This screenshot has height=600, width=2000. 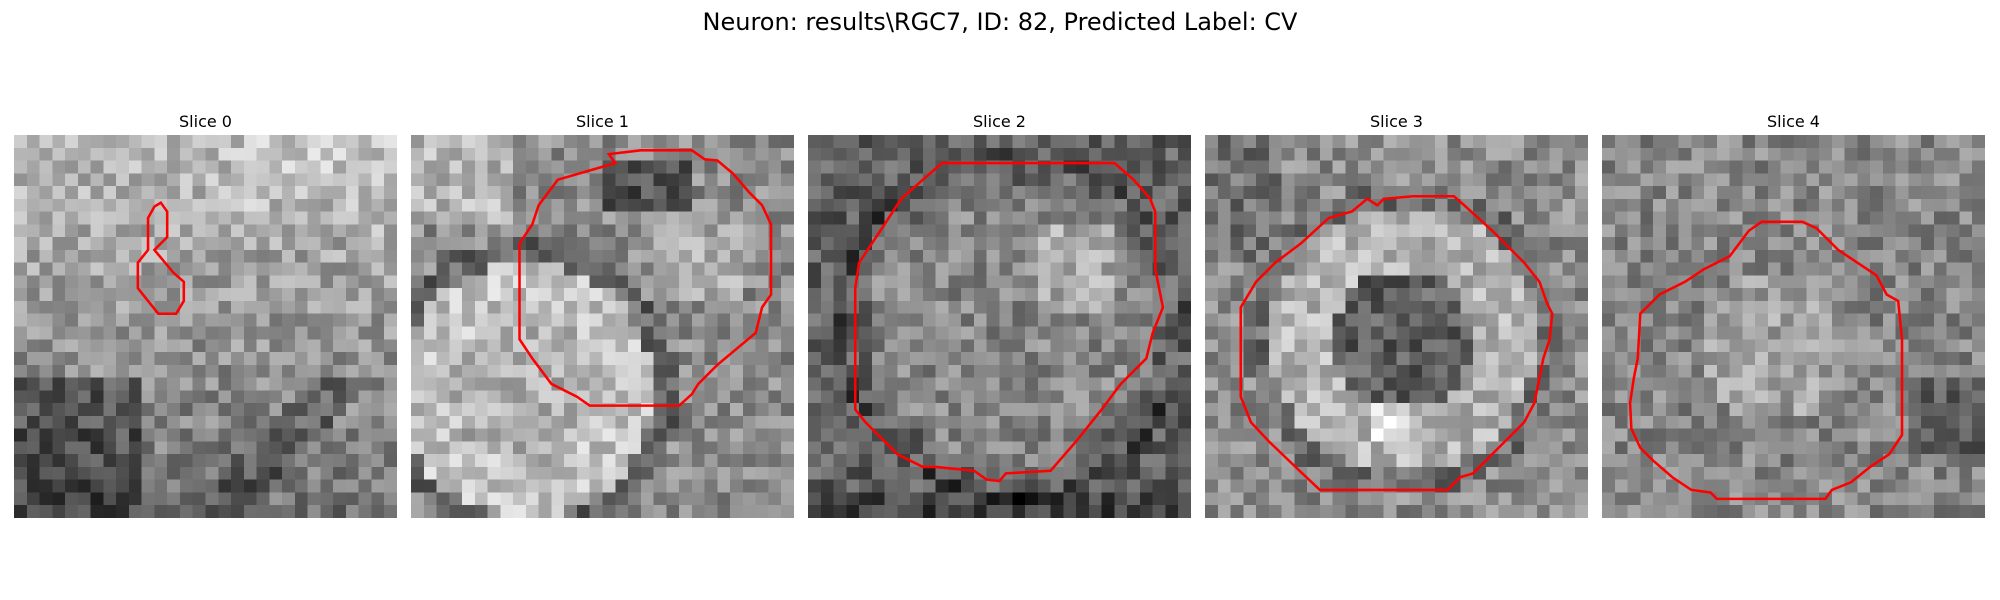 I want to click on slice-4-panel: Slice 4, so click(x=1793, y=314).